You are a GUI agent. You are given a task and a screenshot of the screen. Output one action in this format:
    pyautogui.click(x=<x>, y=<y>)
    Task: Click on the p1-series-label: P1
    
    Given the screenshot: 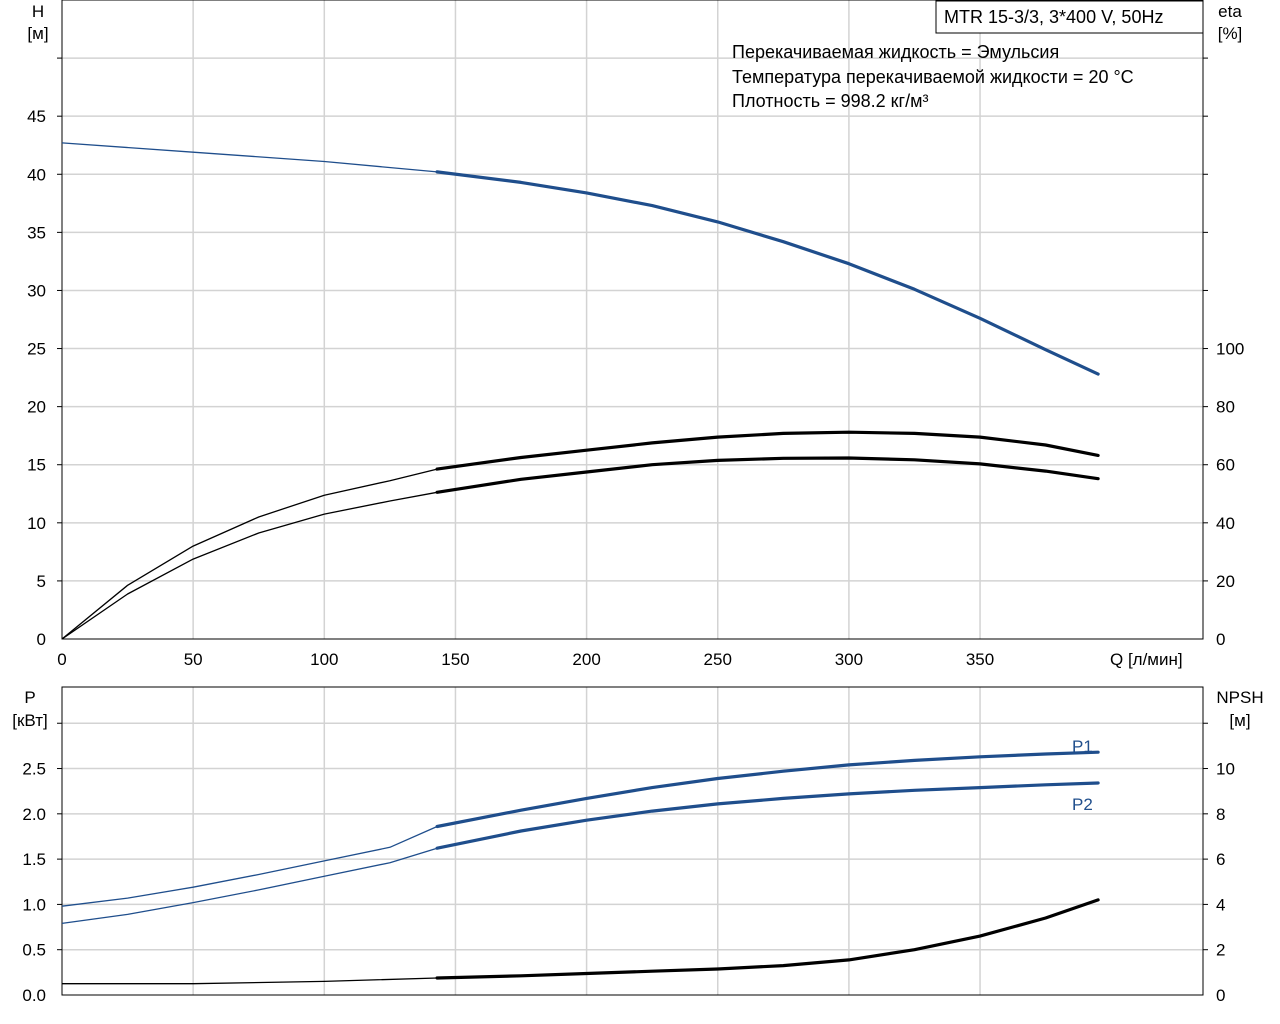 What is the action you would take?
    pyautogui.click(x=1082, y=746)
    